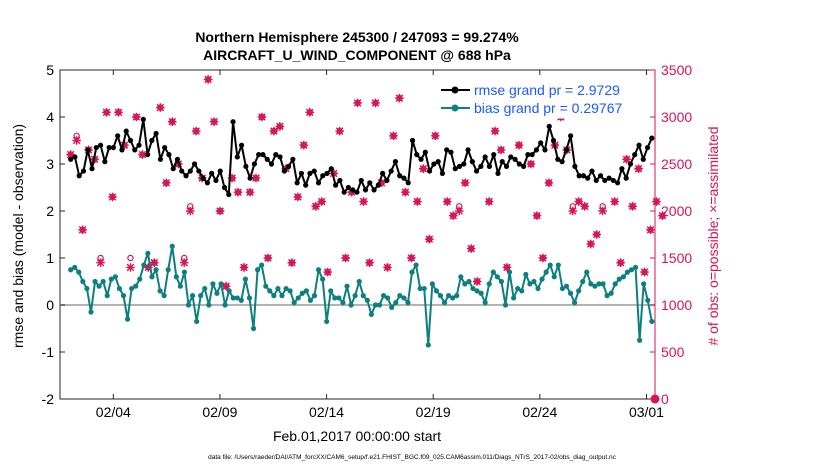 This screenshot has height=470, width=830. I want to click on legend-rmse-marker, so click(455, 90).